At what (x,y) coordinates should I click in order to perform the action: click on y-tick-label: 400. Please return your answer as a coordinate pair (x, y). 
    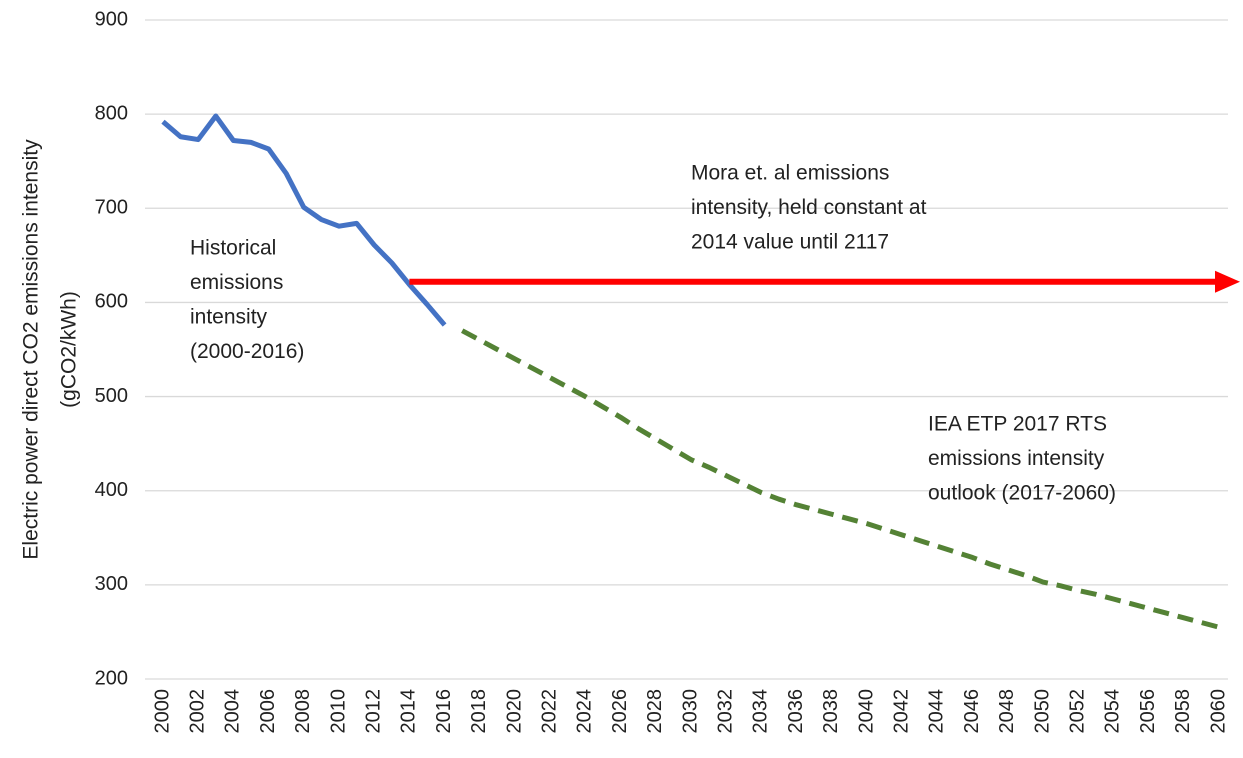
    Looking at the image, I should click on (111, 490).